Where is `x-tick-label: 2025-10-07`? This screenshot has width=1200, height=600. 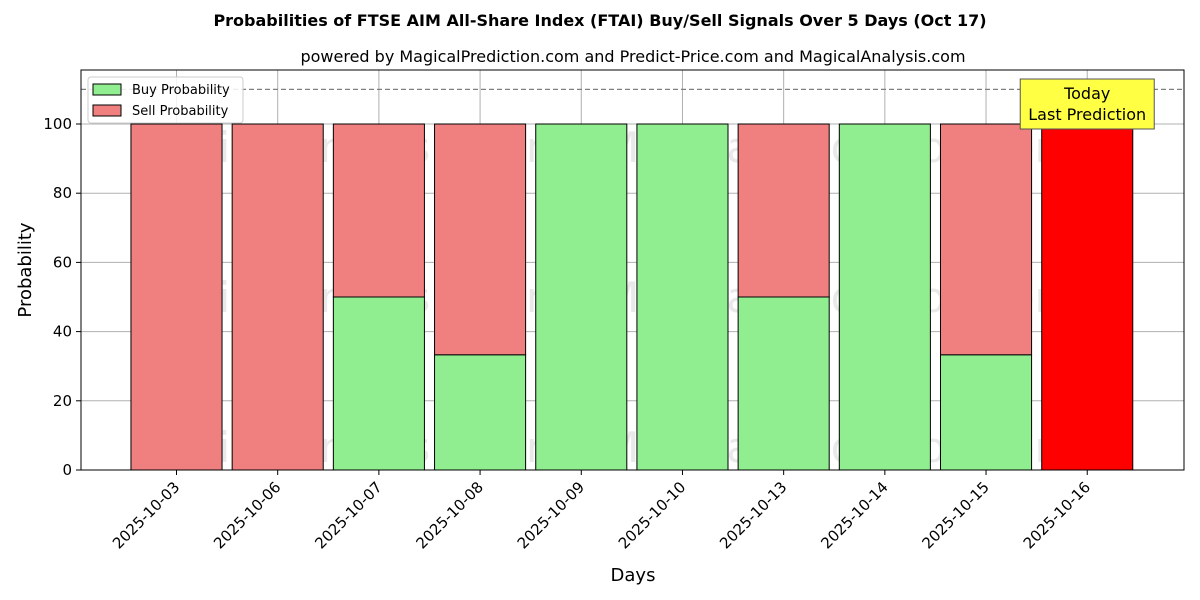
x-tick-label: 2025-10-07 is located at coordinates (348, 515).